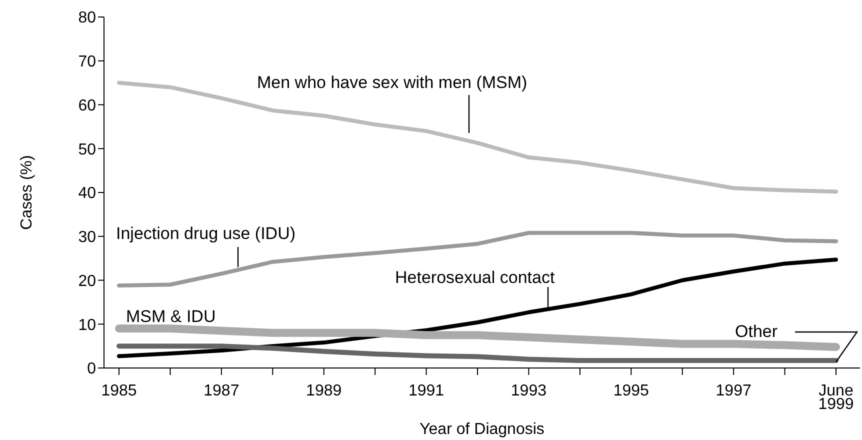 This screenshot has height=440, width=862. Describe the element at coordinates (475, 277) in the screenshot. I see `series-label: Heterosexual contact` at that location.